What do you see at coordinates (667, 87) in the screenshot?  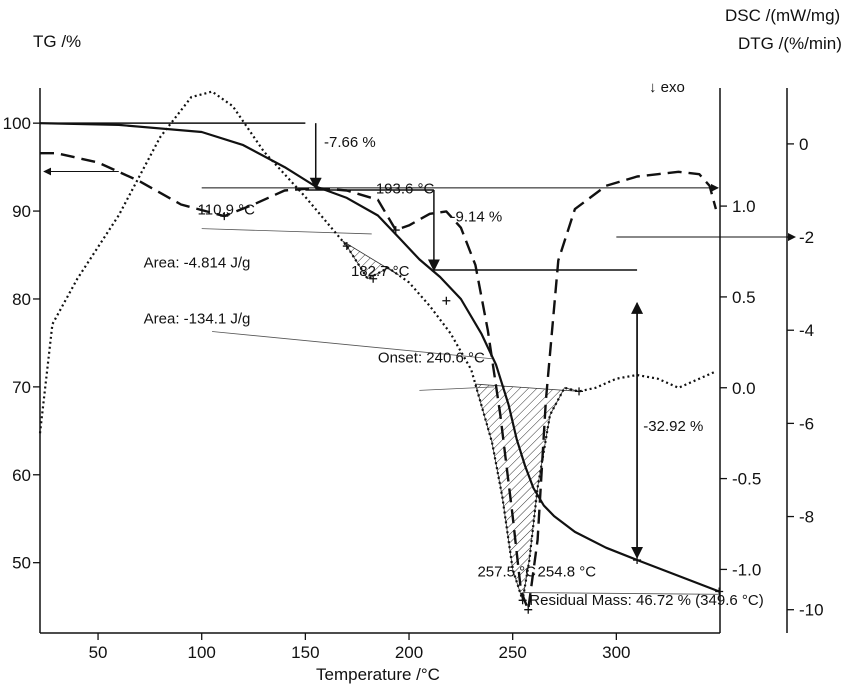 I see `exo-direction-label: ↓ exo` at bounding box center [667, 87].